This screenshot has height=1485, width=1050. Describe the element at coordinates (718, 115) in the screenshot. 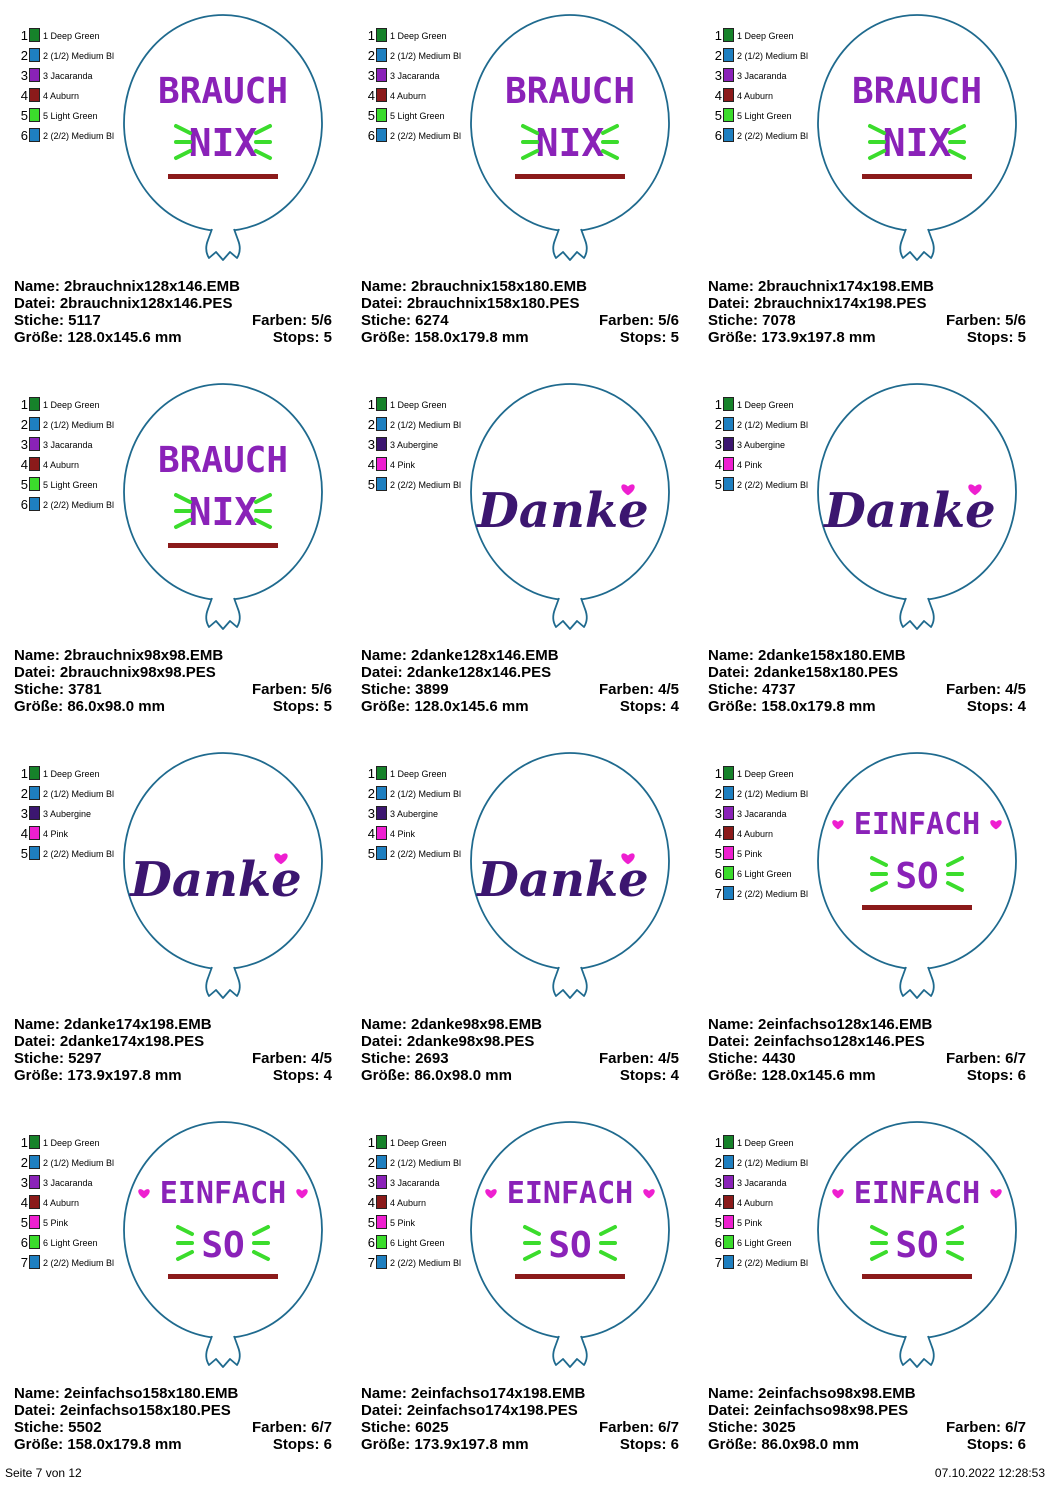

I see `legend-number: 5` at that location.